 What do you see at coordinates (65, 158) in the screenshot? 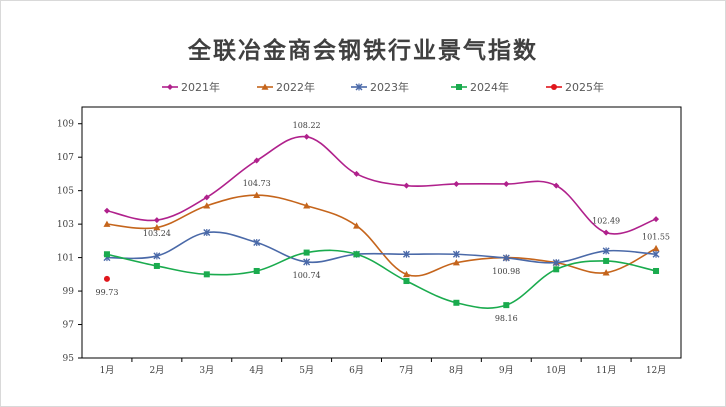
I see `y-tick-label: 107` at bounding box center [65, 158].